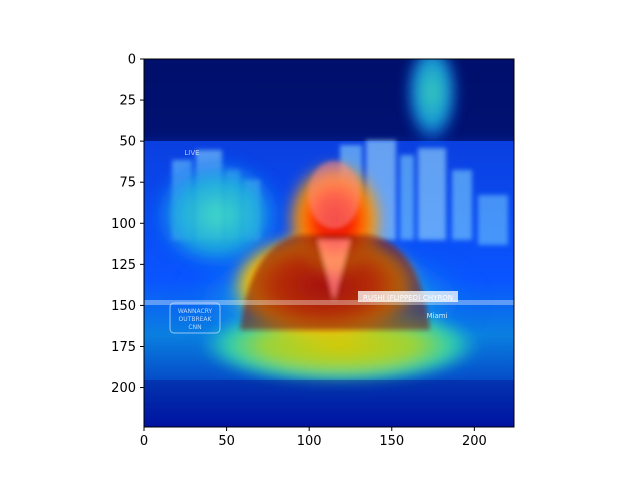  Describe the element at coordinates (329, 302) in the screenshot. I see `chyron-bar` at that location.